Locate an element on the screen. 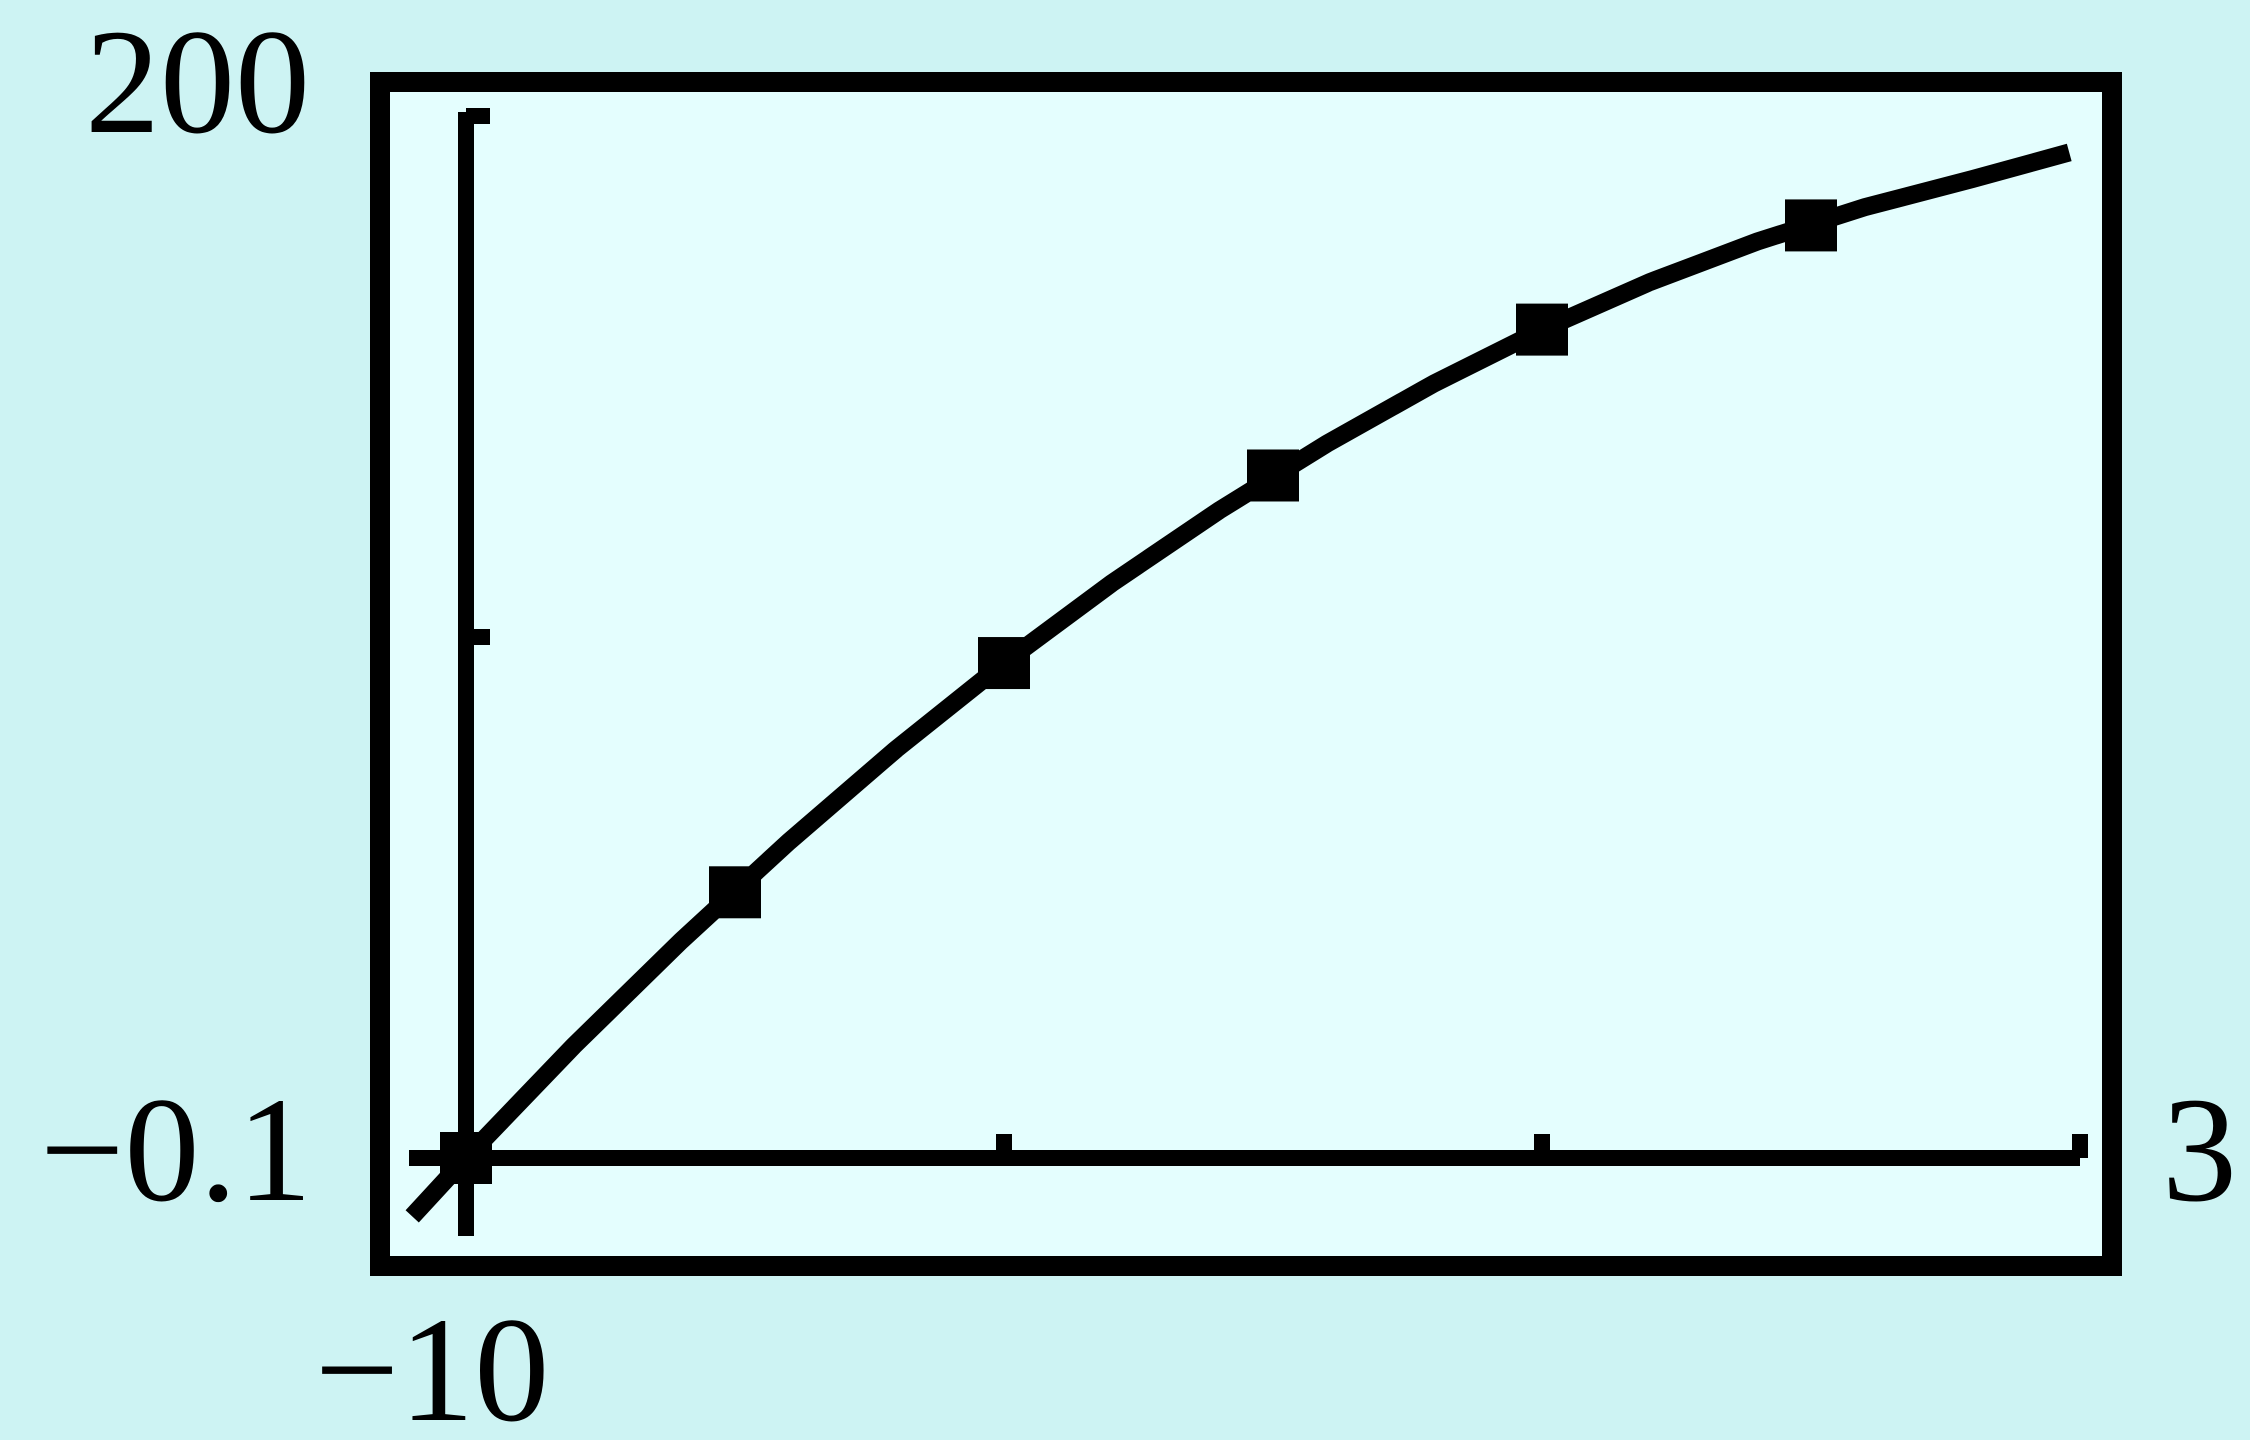 The width and height of the screenshot is (2250, 1440). x-min-label: −0.1 is located at coordinates (176, 1150).